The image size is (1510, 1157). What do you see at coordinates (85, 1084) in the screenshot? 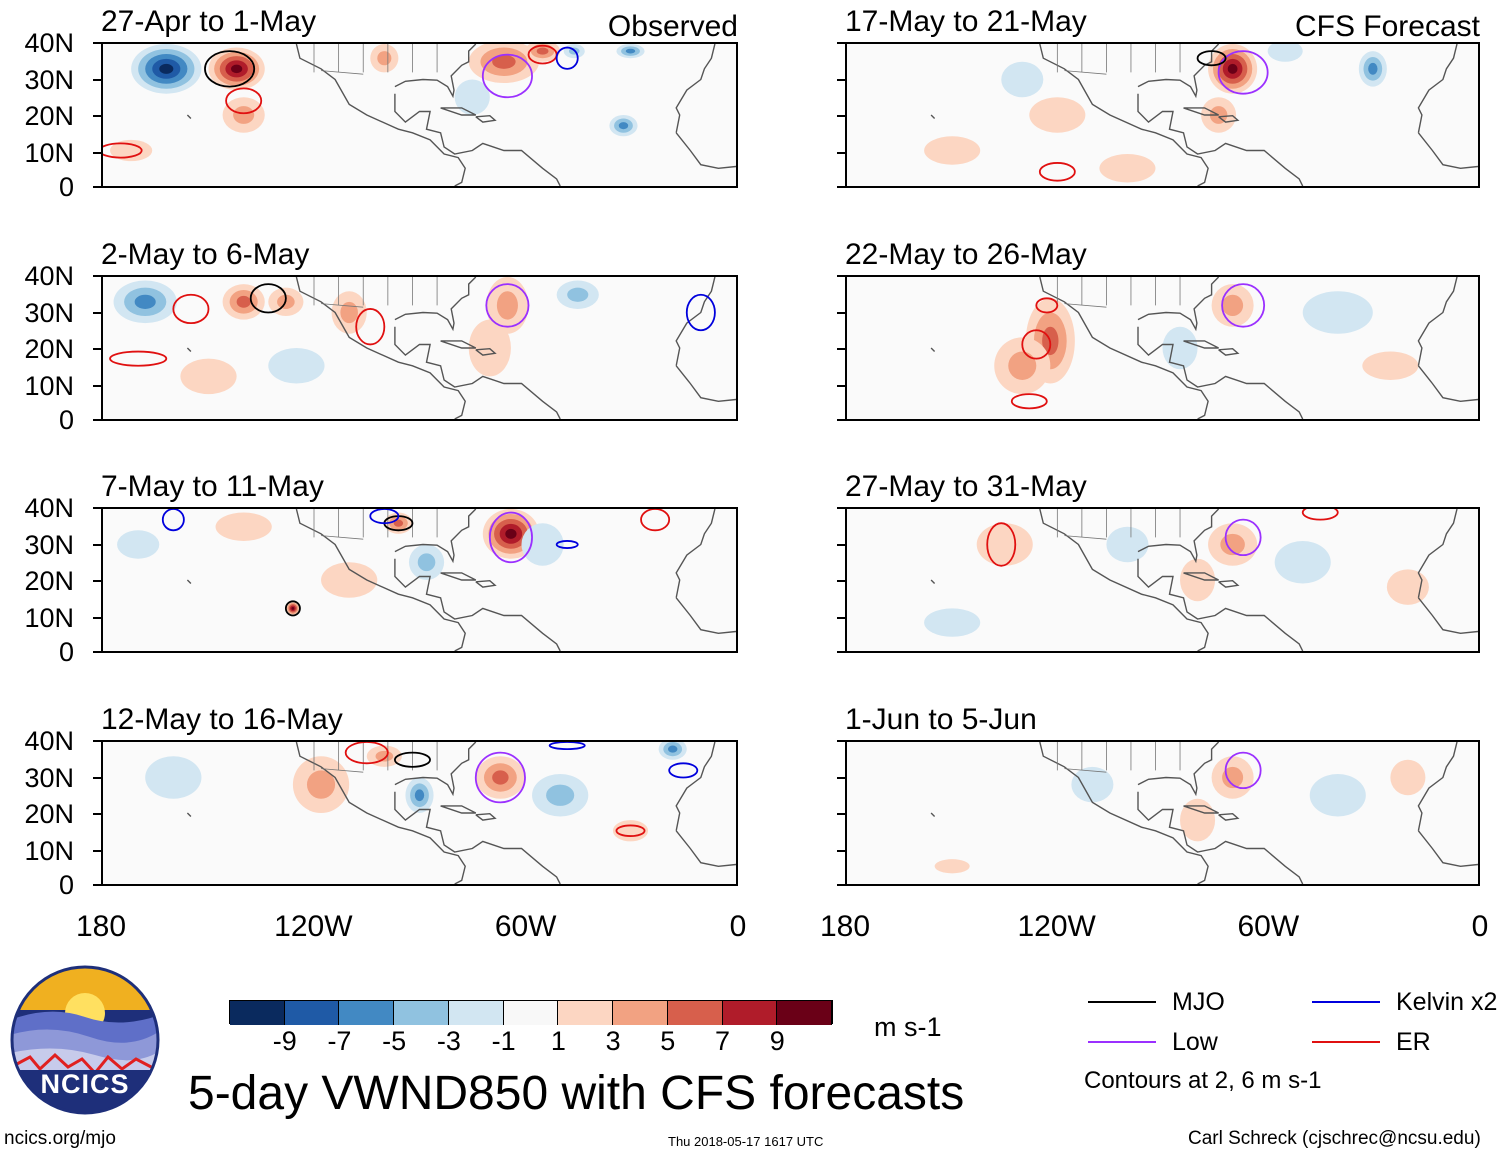
I see `logo-text: NCICS` at bounding box center [85, 1084].